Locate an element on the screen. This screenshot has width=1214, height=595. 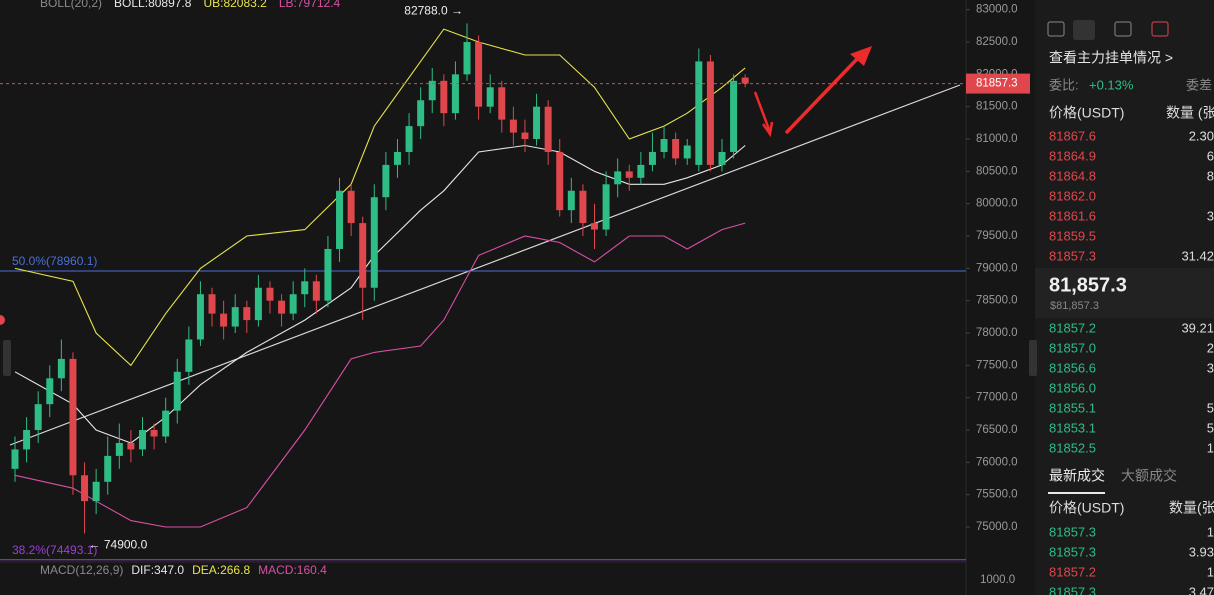
y-tick-label: 76000.0 is located at coordinates (997, 462).